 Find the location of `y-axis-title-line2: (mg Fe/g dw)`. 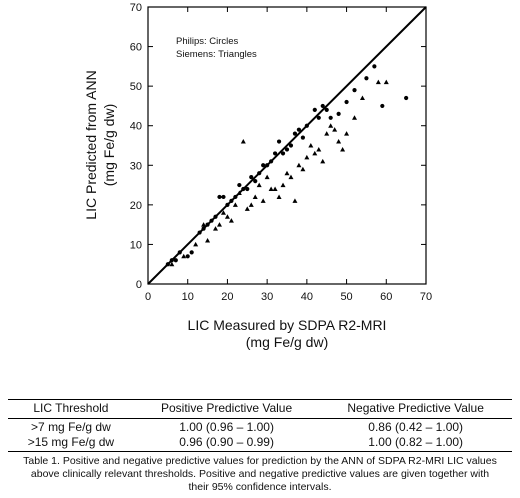

y-axis-title-line2: (mg Fe/g dw) is located at coordinates (109, 145).